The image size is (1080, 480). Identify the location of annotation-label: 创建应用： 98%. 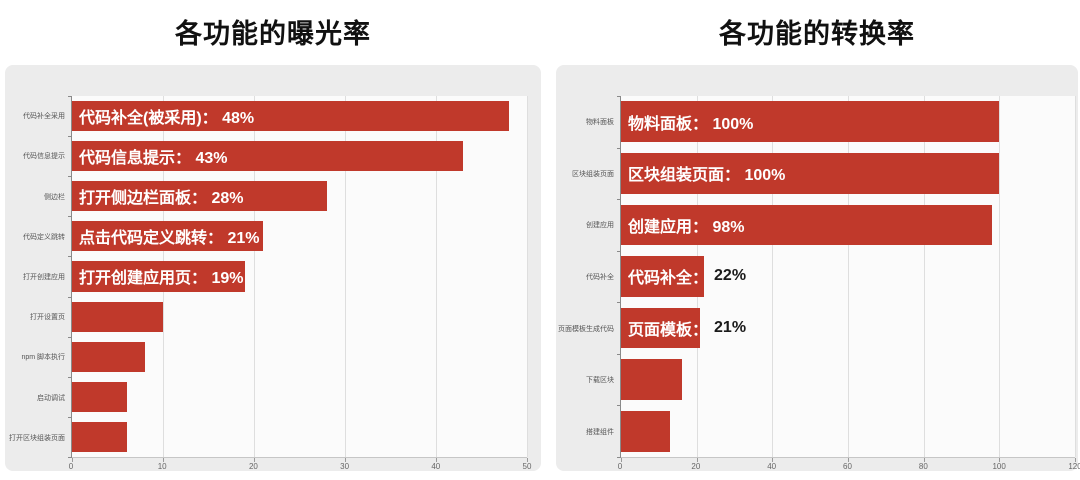
(686, 227).